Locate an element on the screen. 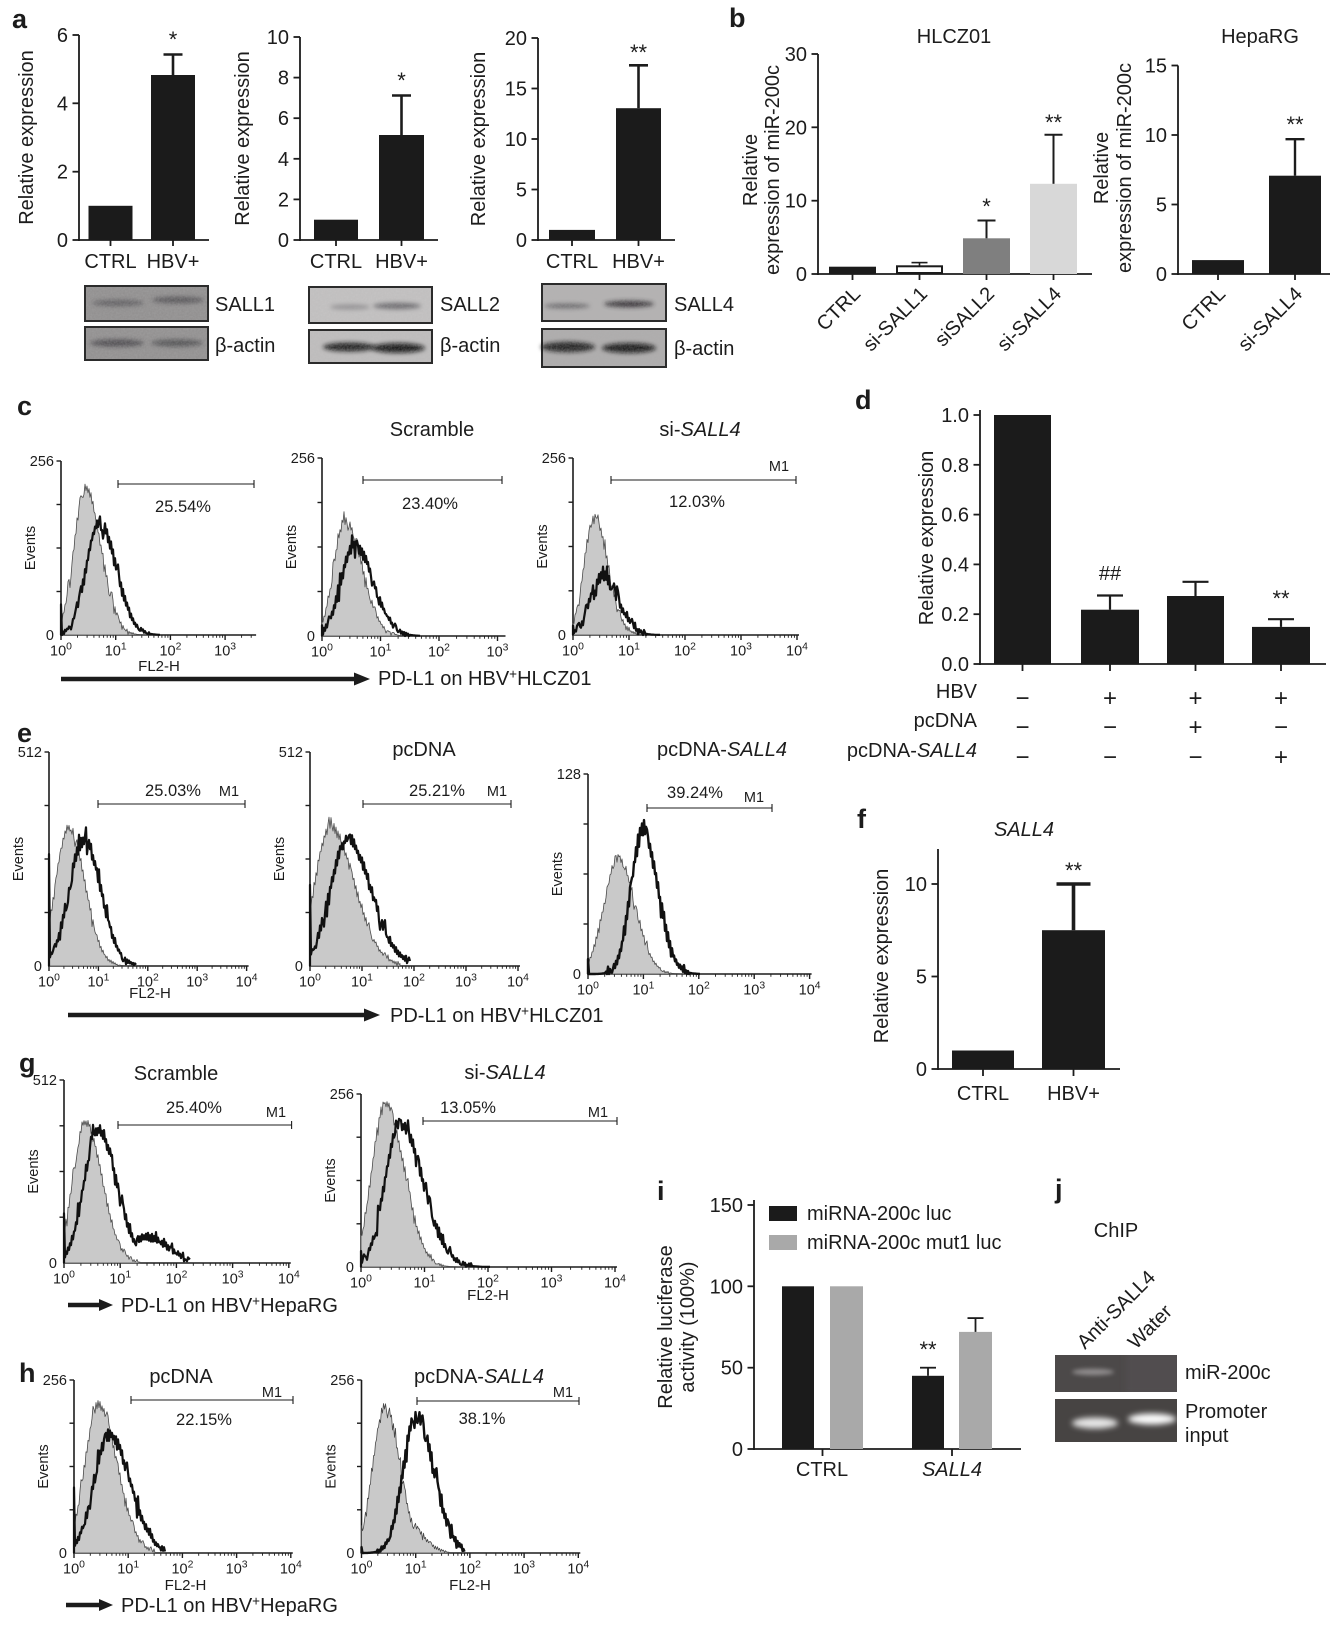 The width and height of the screenshot is (1330, 1630). svg-text: 39.24% is located at coordinates (695, 793).